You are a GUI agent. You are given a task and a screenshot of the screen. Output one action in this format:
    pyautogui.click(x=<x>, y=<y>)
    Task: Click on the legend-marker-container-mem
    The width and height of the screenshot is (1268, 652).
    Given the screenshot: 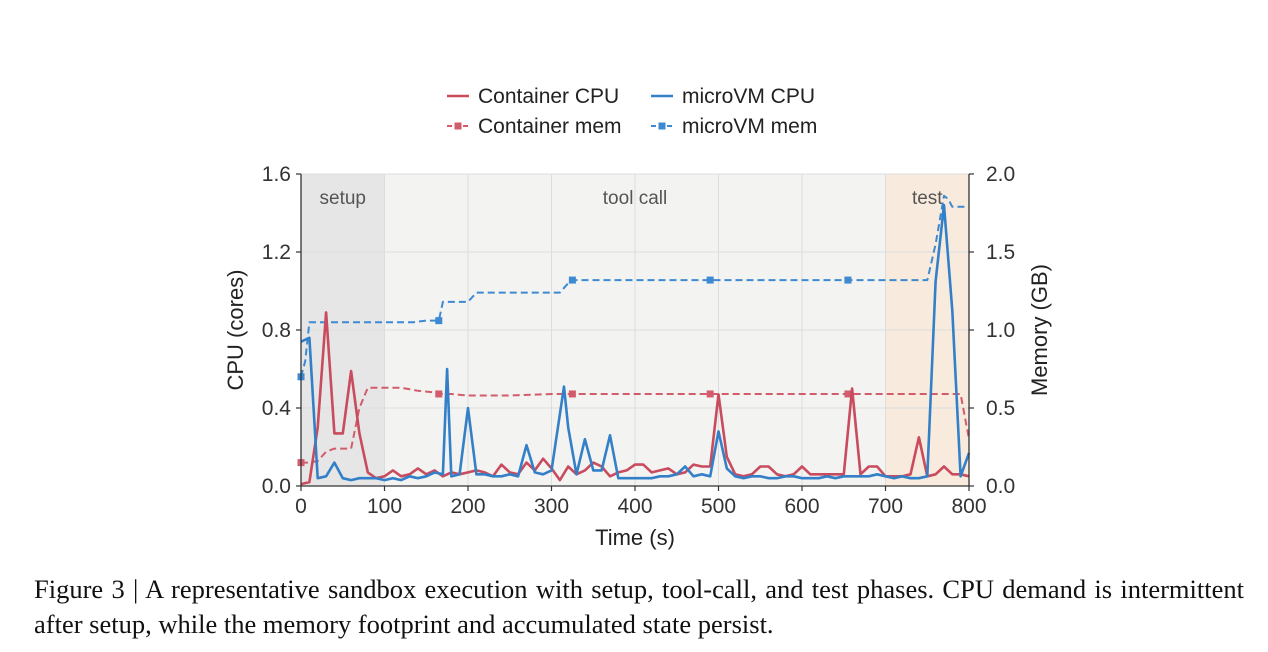 What is the action you would take?
    pyautogui.click(x=458, y=126)
    